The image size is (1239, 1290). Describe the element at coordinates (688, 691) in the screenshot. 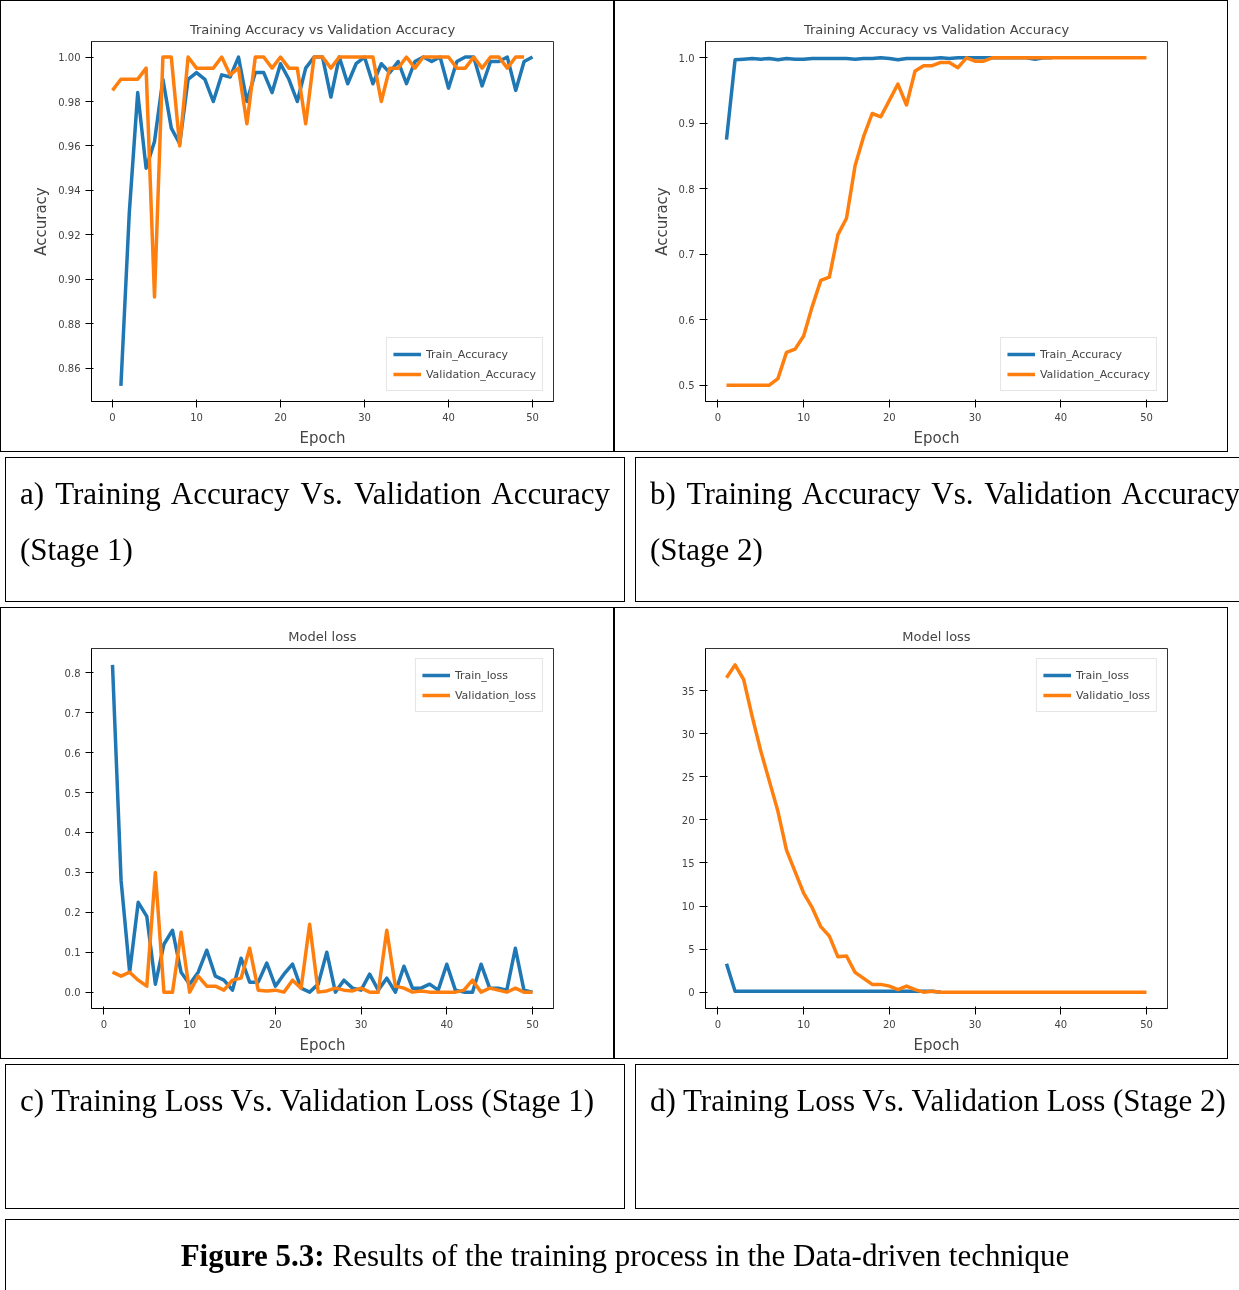

I see `y-tick-label: 35` at that location.